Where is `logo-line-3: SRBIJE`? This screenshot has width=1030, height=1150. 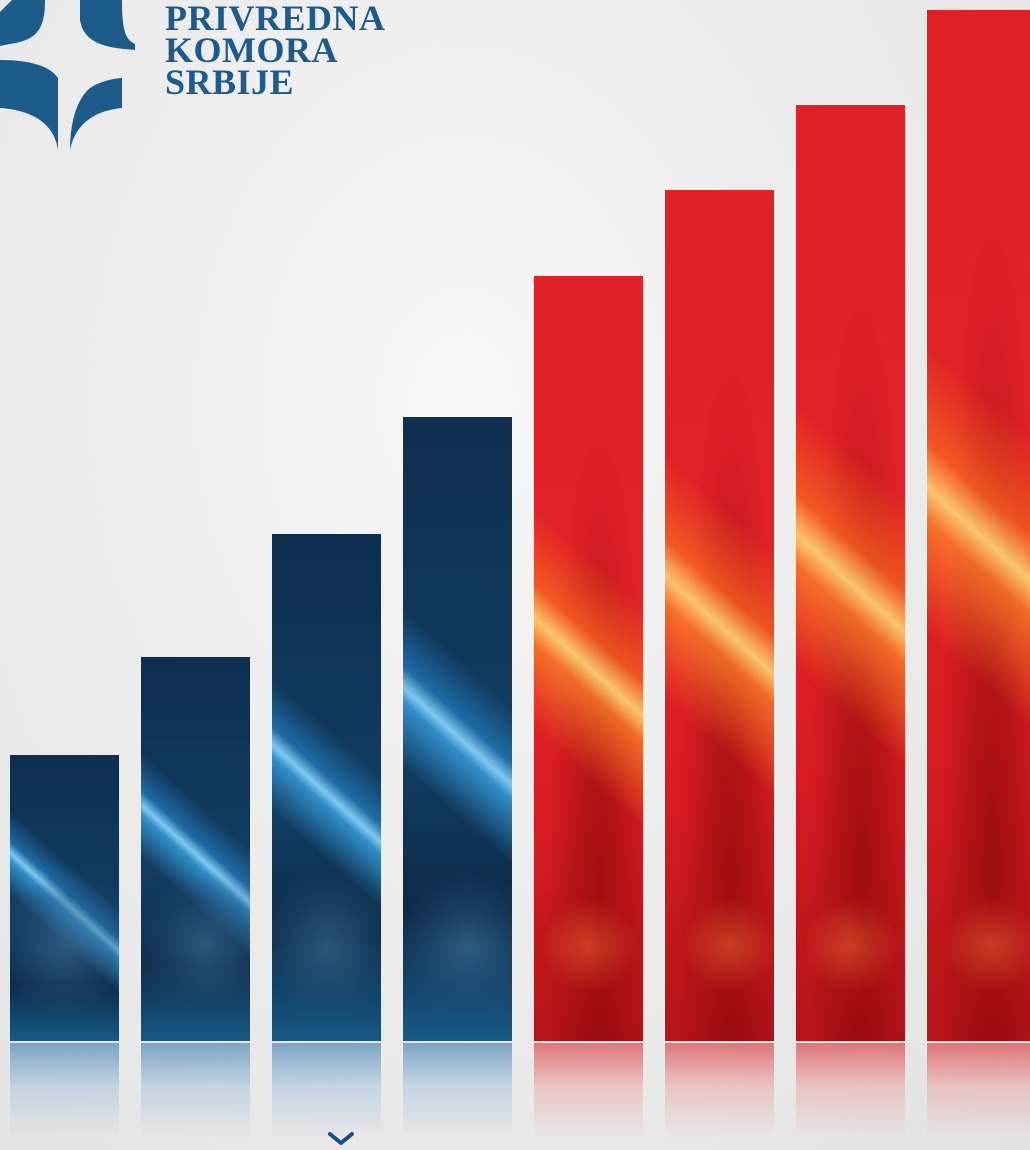 logo-line-3: SRBIJE is located at coordinates (230, 82).